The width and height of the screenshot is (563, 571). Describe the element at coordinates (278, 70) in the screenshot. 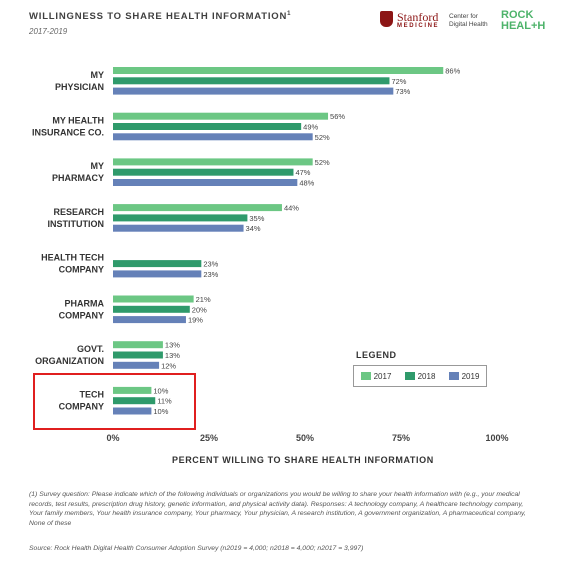

I see `bar-my-physician-2017` at that location.